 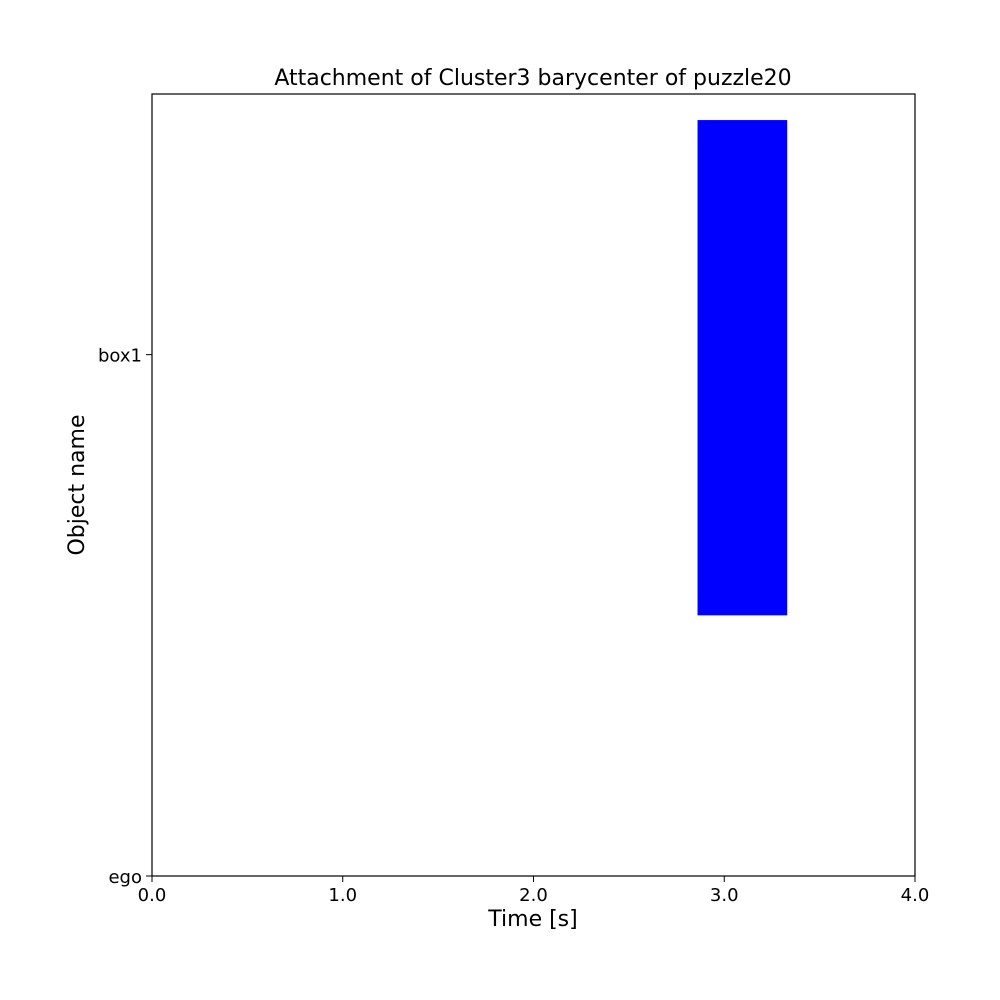 I want to click on x-axis-title: Time [s], so click(x=532, y=919).